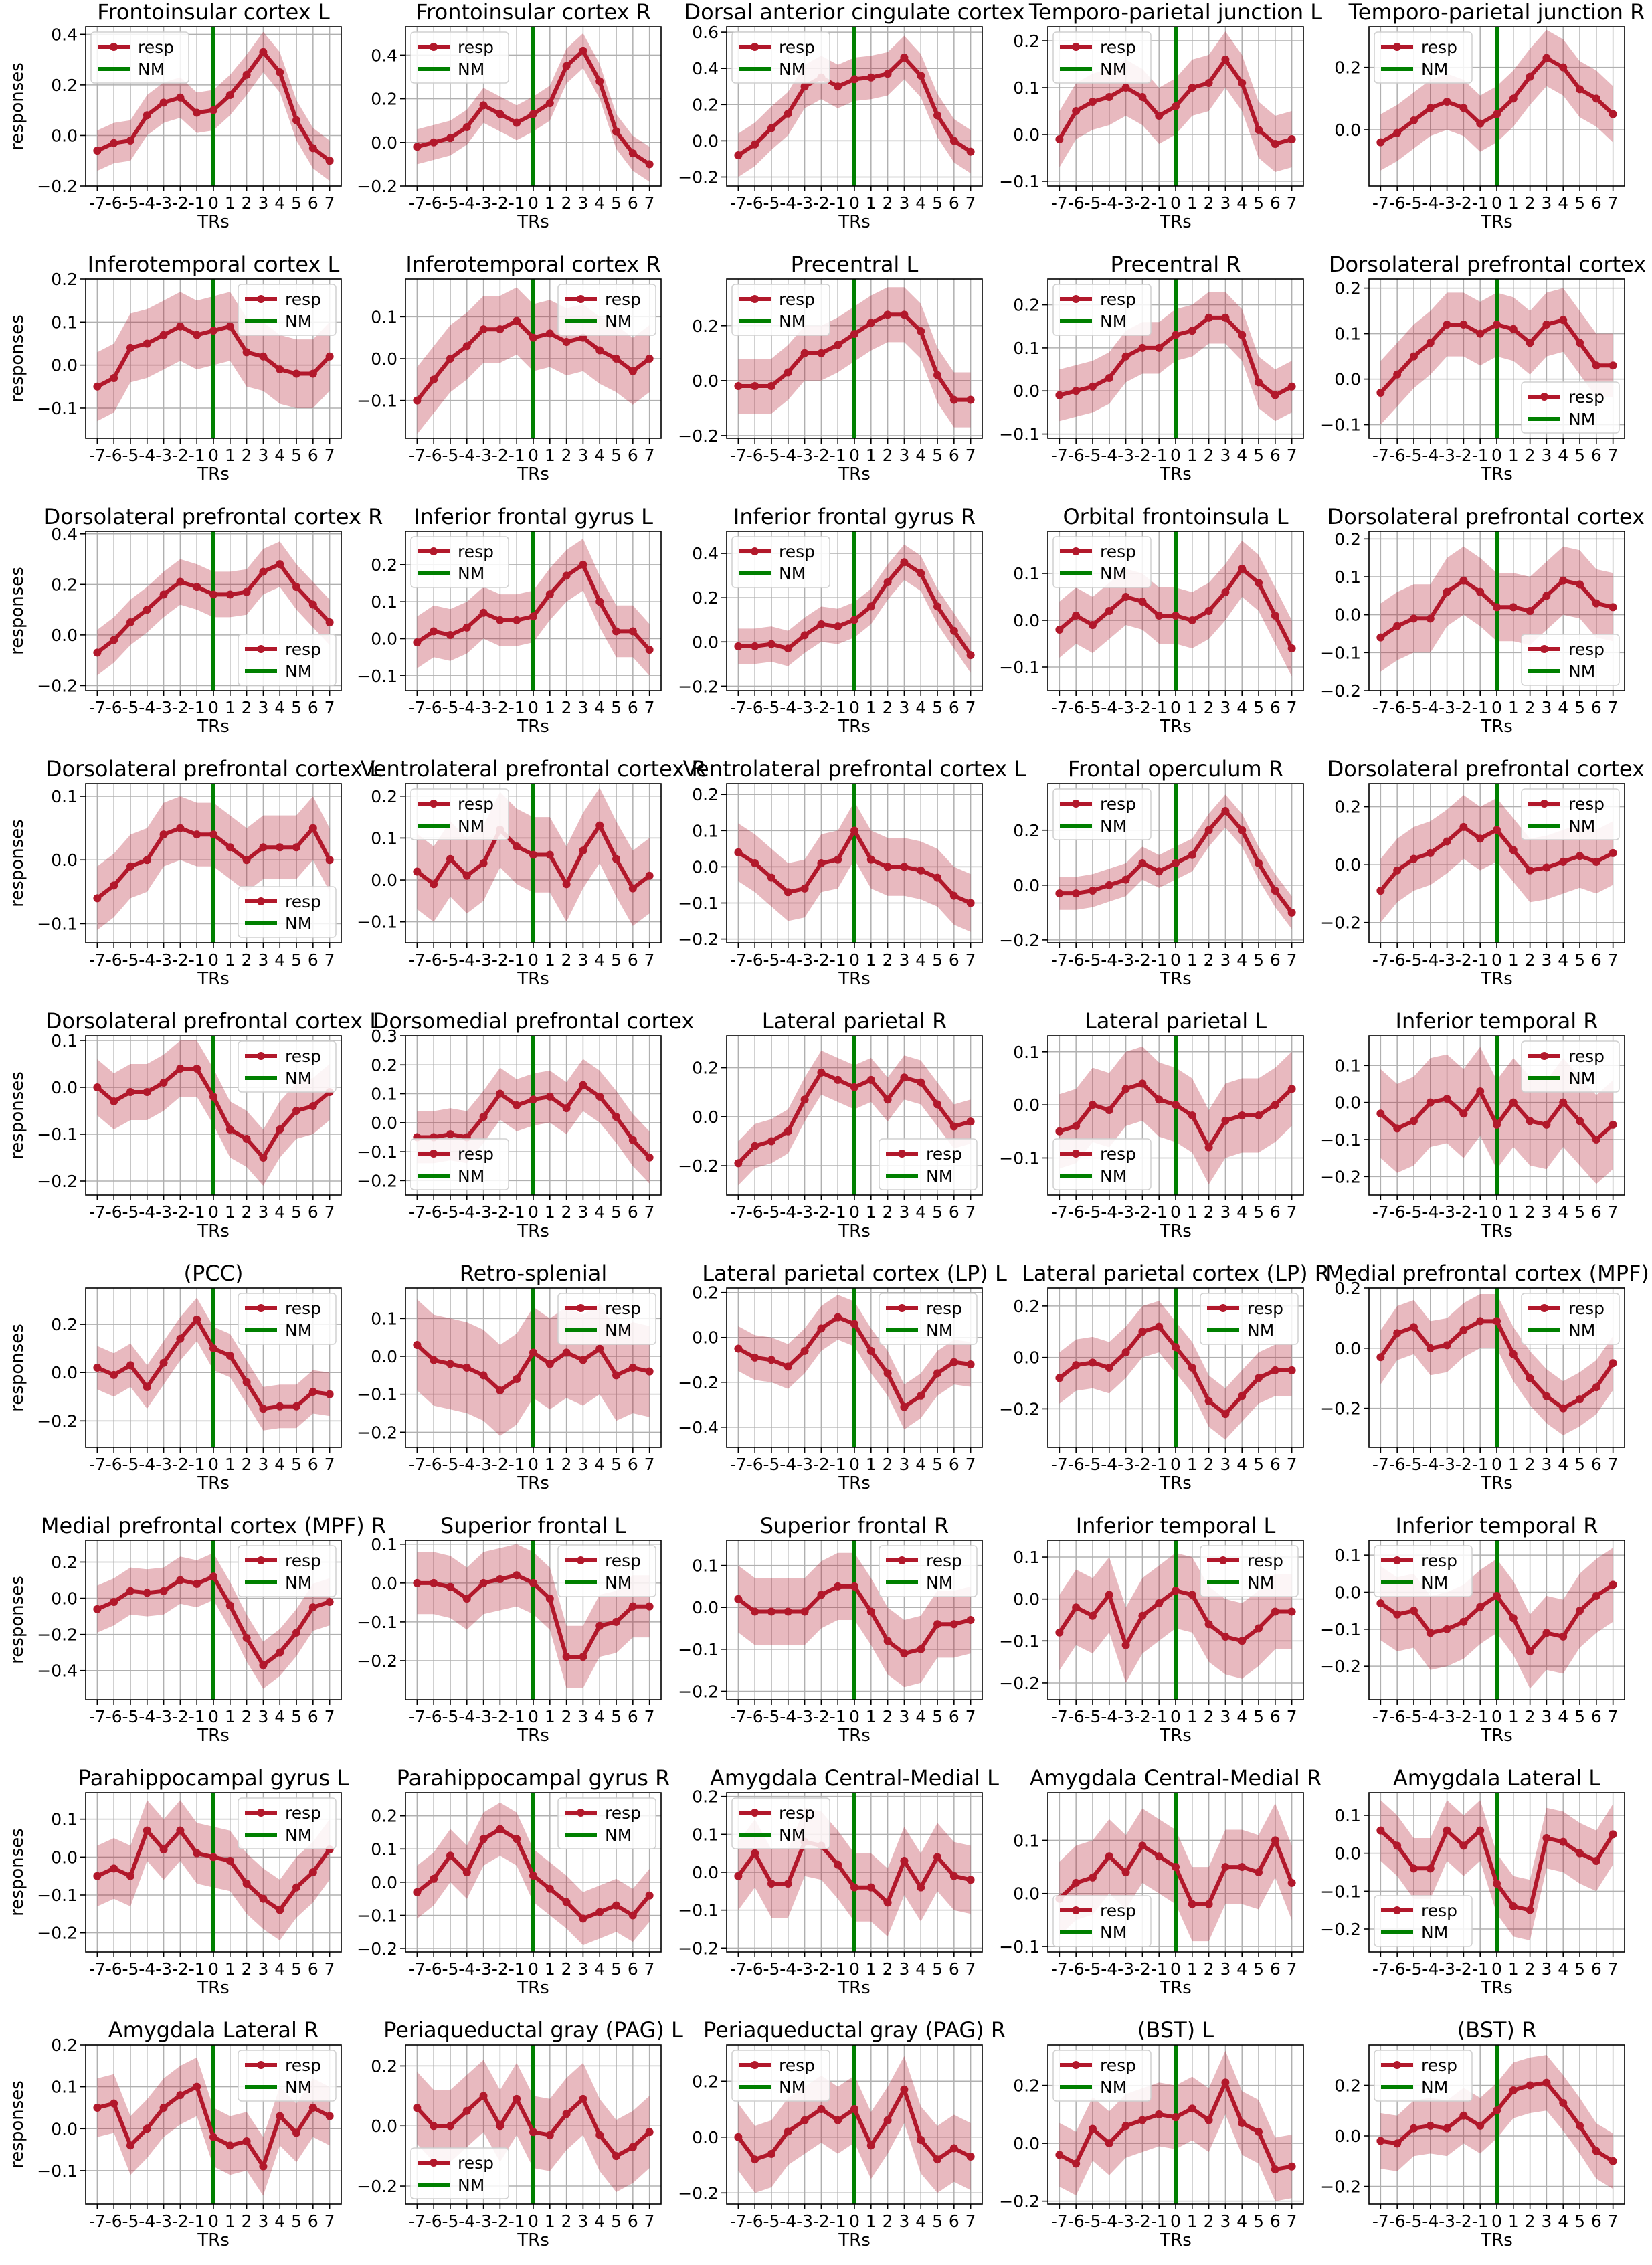  Describe the element at coordinates (533, 769) in the screenshot. I see `subplot-title: Ventrolateral prefrontal cortex R` at that location.